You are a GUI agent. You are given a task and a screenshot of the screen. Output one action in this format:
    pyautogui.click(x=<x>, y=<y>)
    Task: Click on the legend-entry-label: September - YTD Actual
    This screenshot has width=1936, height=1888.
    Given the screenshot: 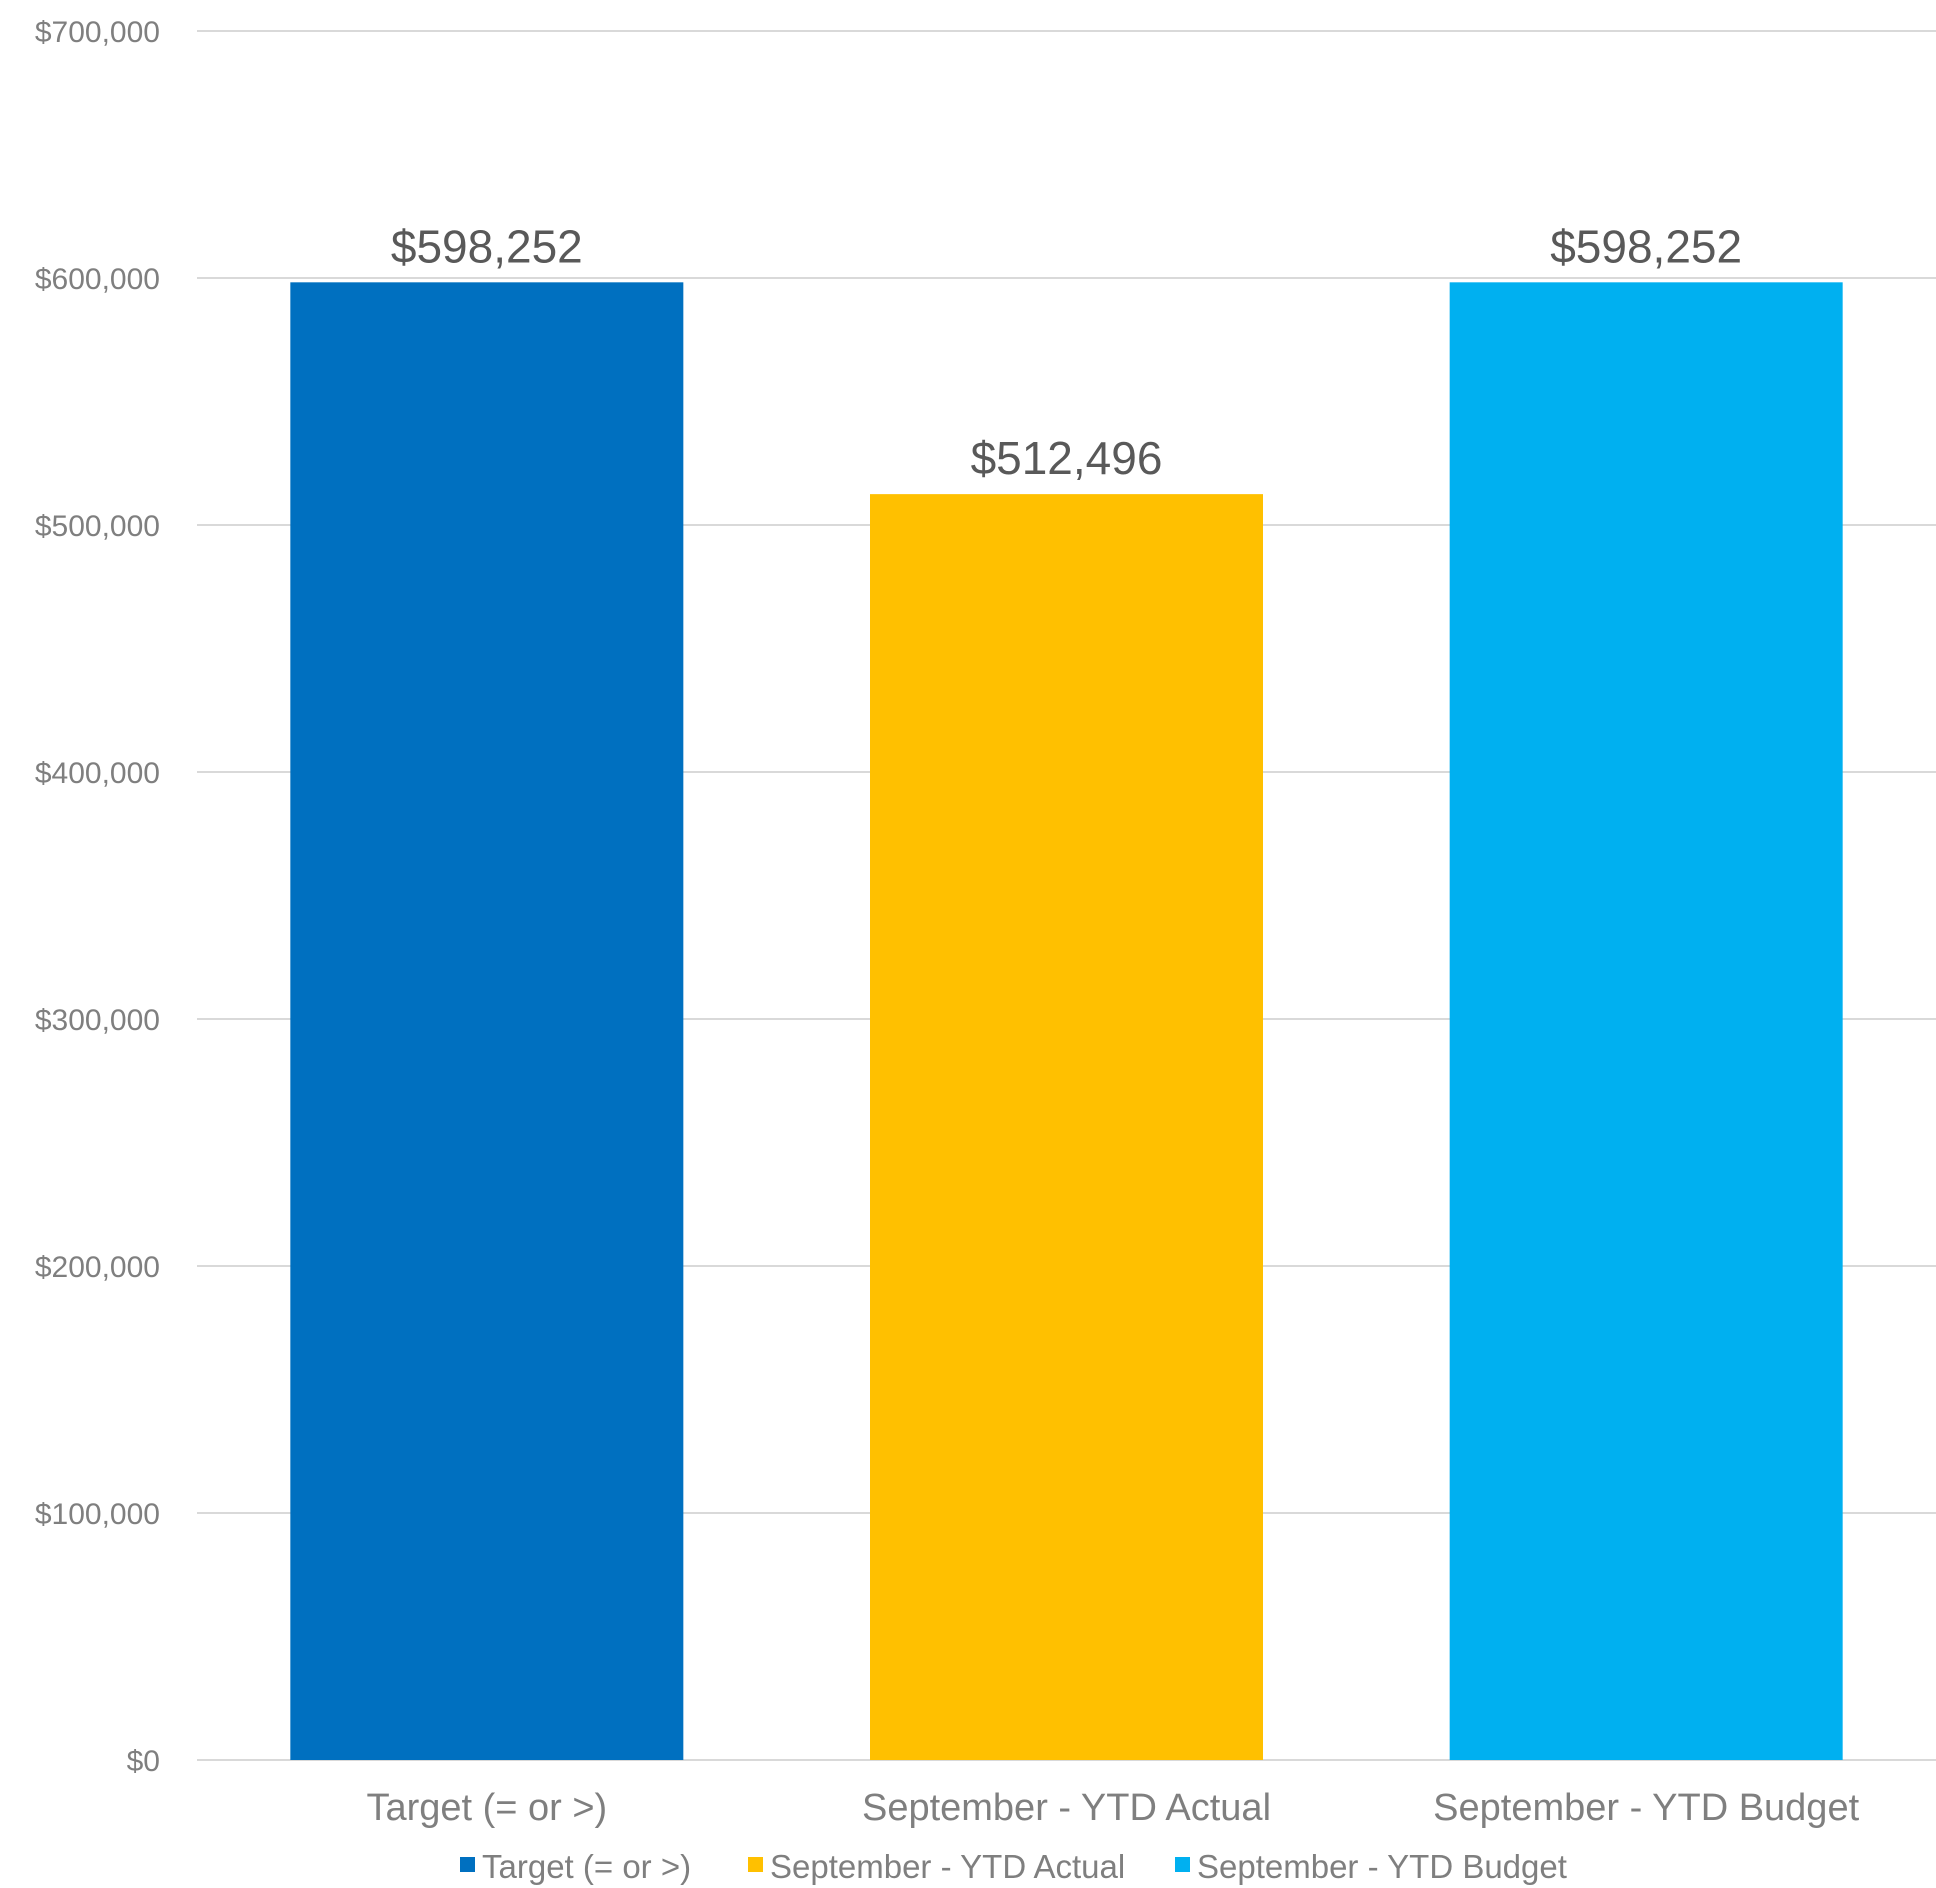 What is the action you would take?
    pyautogui.click(x=947, y=1866)
    